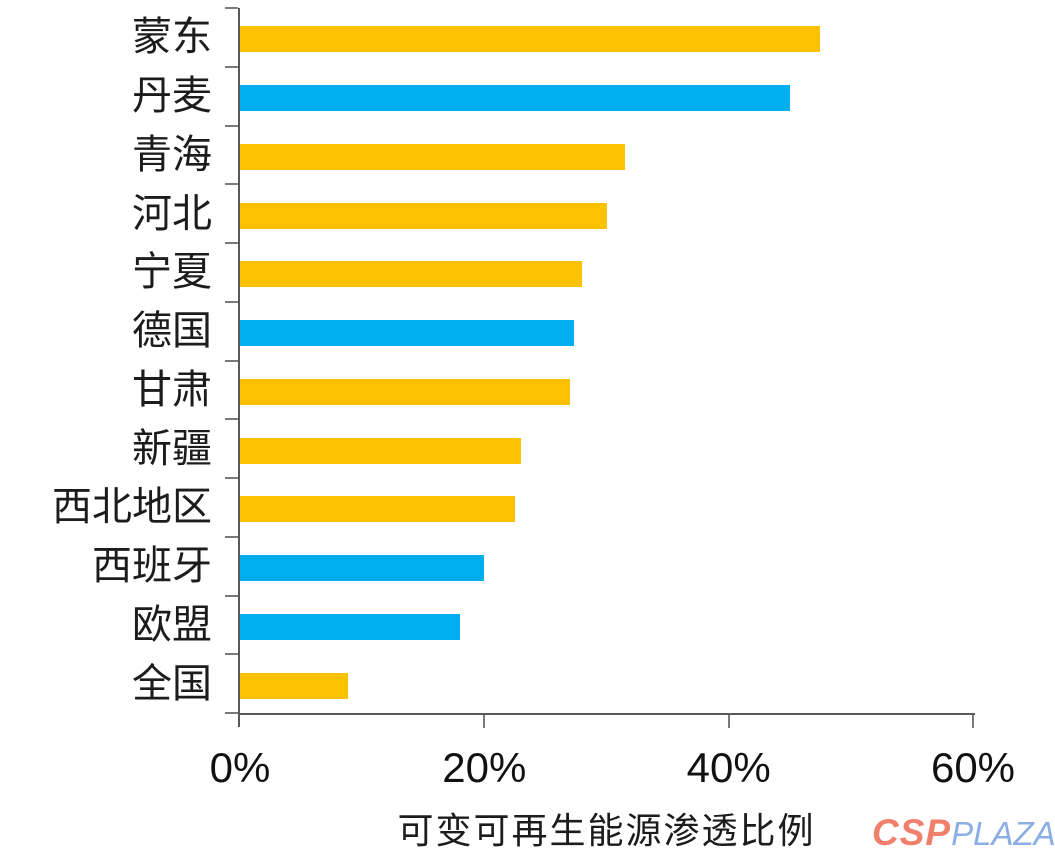  Describe the element at coordinates (172, 683) in the screenshot. I see `y-category-label: 全国` at that location.